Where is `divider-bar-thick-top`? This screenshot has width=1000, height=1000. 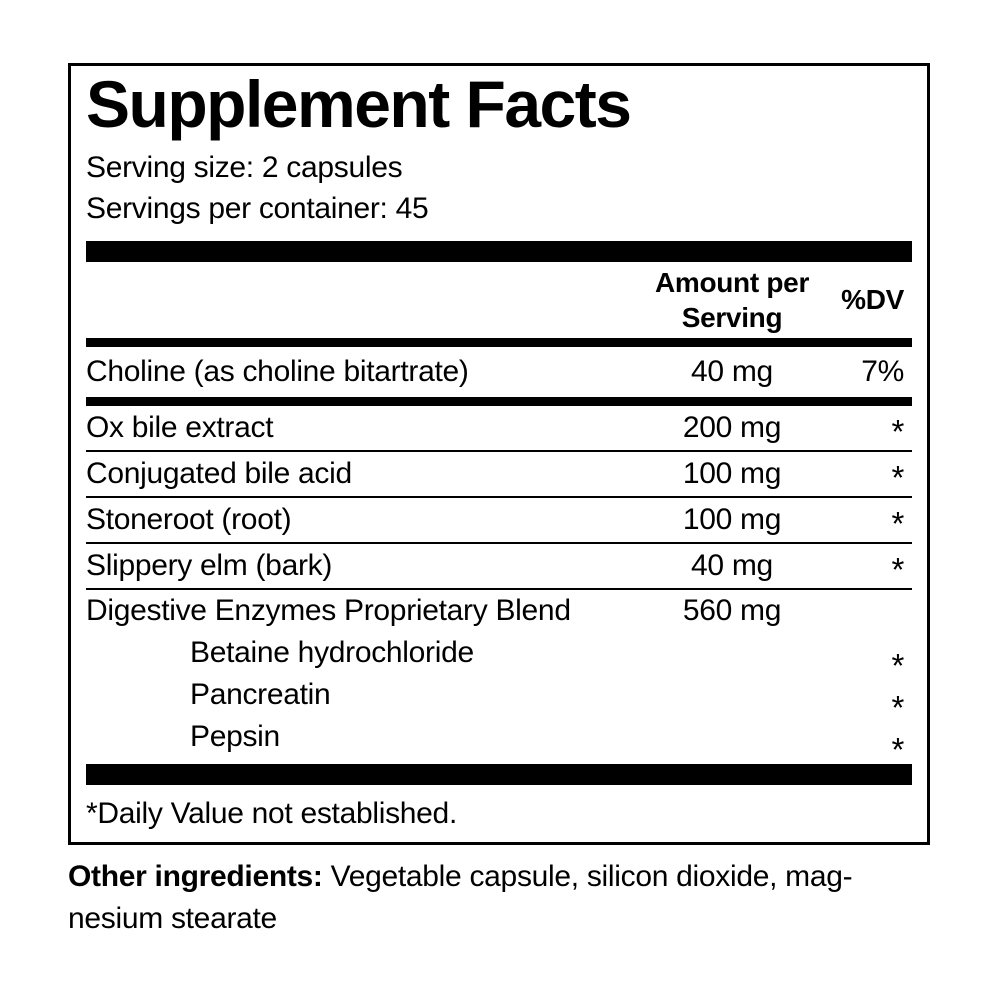 divider-bar-thick-top is located at coordinates (499, 251).